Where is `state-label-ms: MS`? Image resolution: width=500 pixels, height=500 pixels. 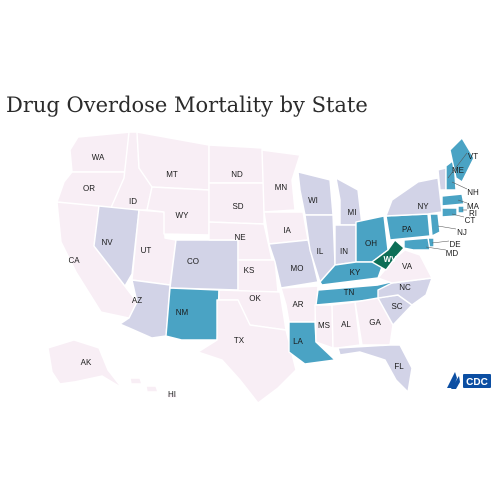 state-label-ms: MS is located at coordinates (324, 325).